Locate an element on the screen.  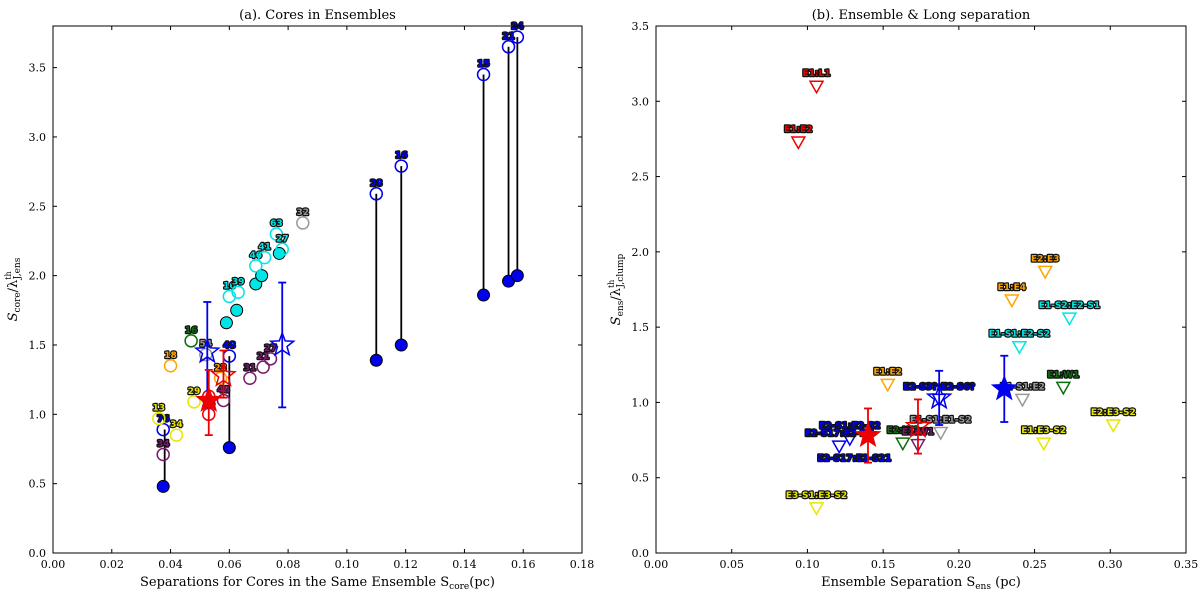
point-label: 18 is located at coordinates (170, 356).